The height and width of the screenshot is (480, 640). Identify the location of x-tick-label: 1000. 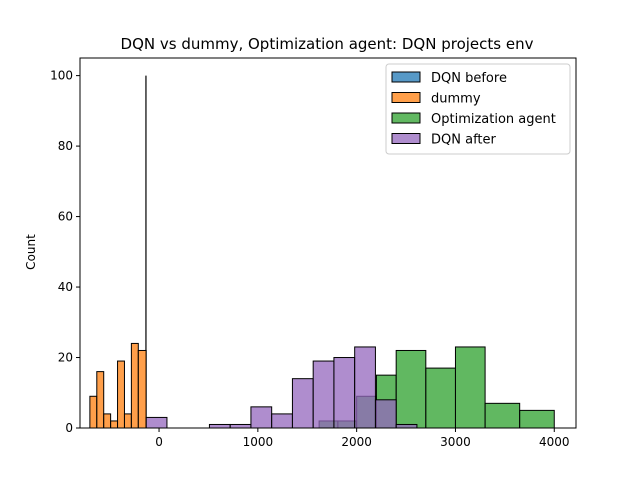
(258, 442).